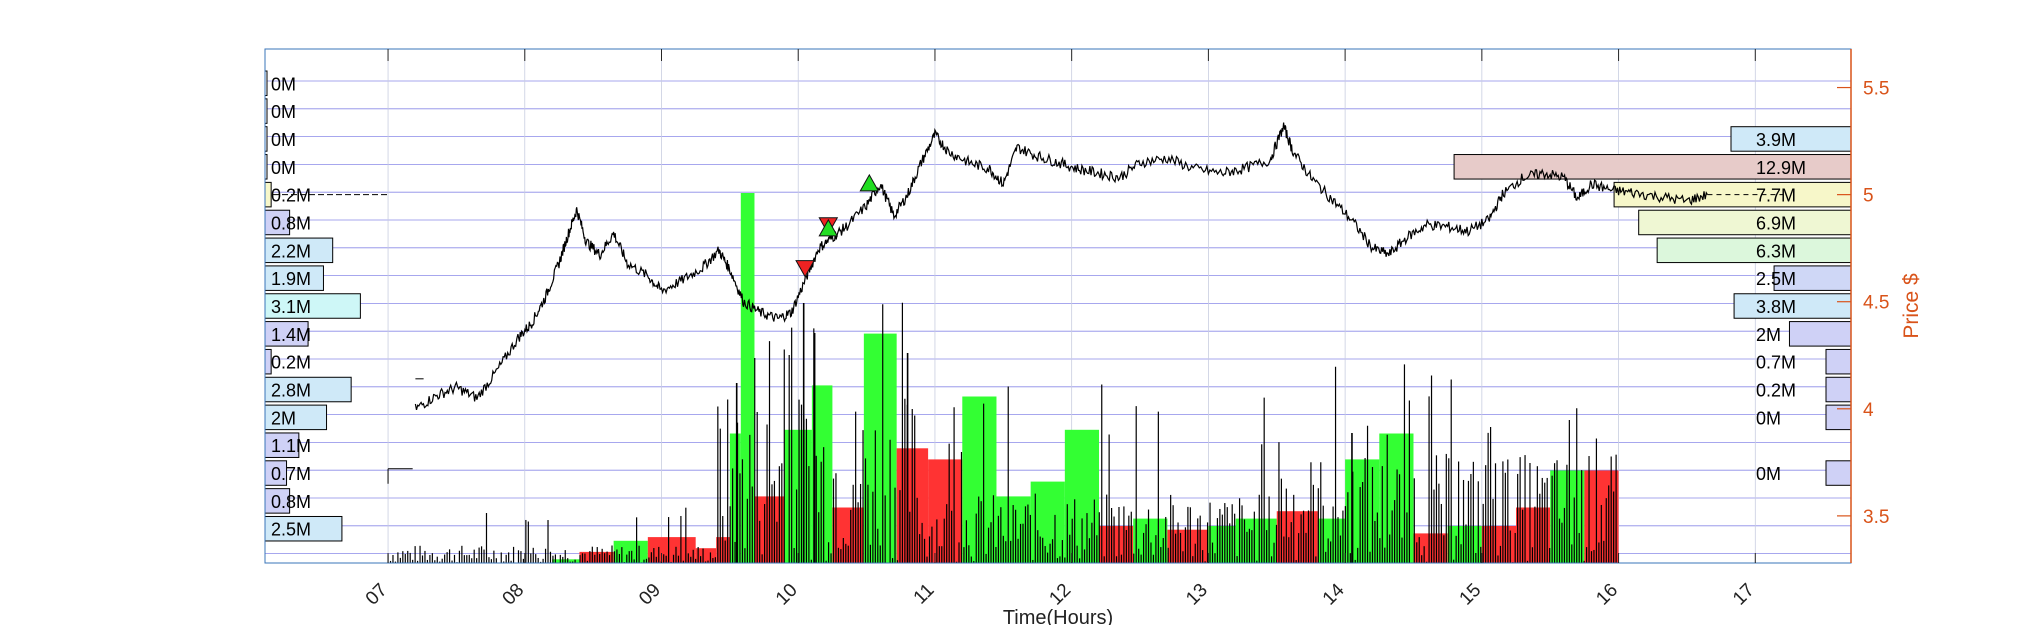  I want to click on x-tick-label: 07, so click(377, 595).